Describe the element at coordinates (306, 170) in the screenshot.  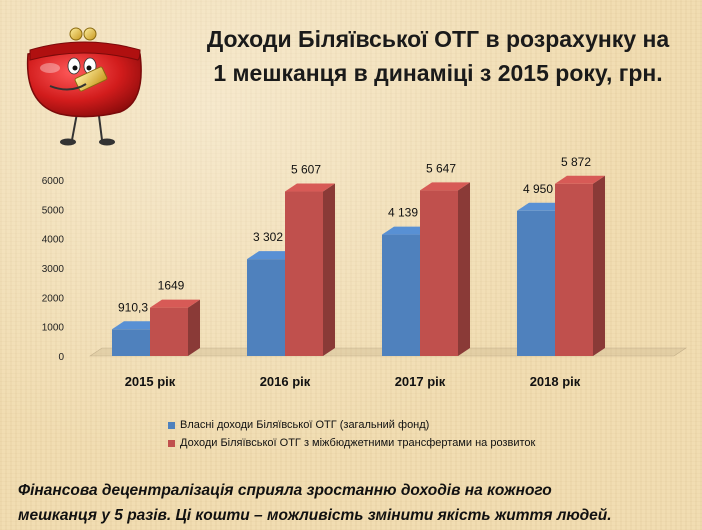
I see `data-label: 5 607` at that location.